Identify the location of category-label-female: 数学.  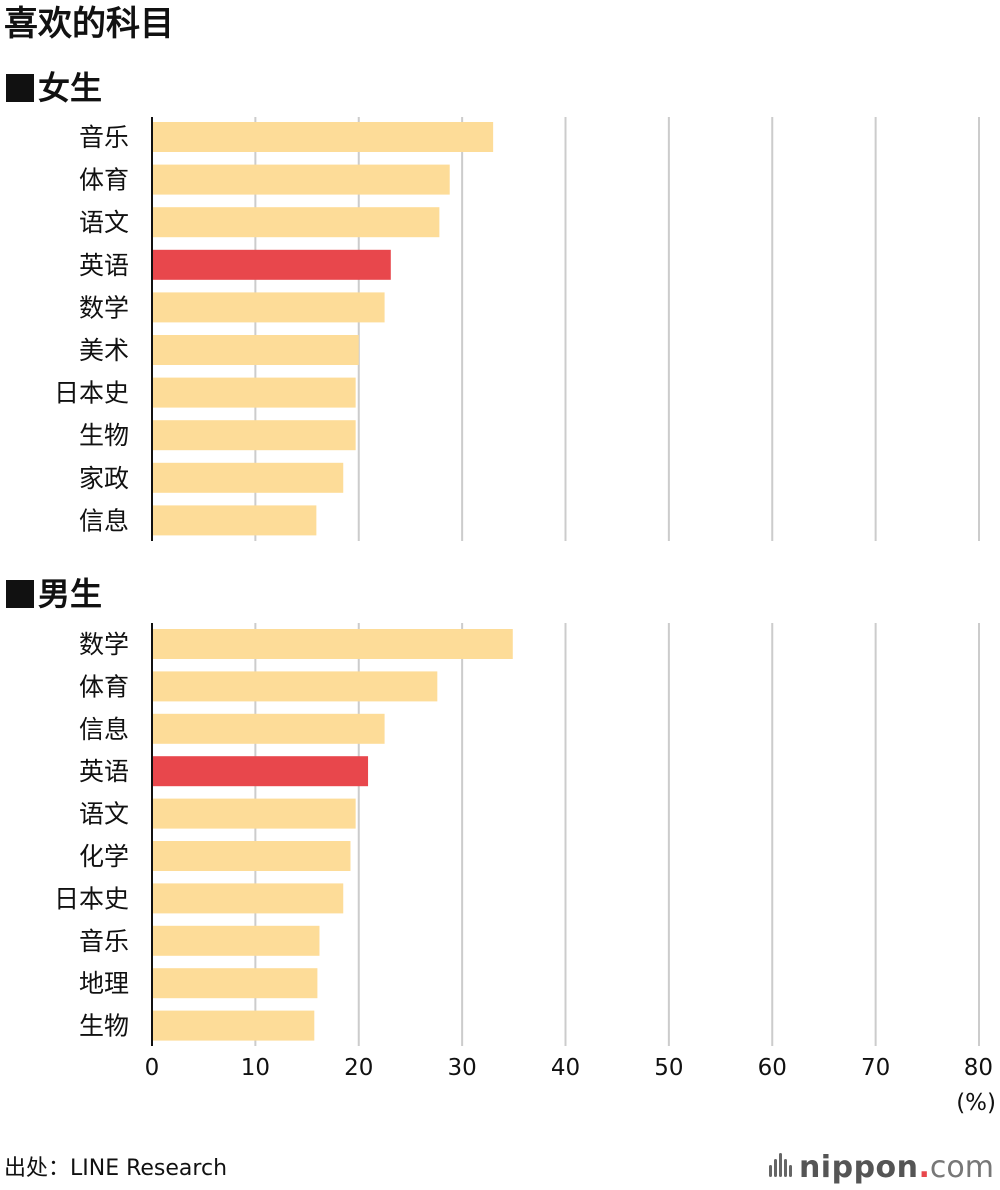
(104, 307).